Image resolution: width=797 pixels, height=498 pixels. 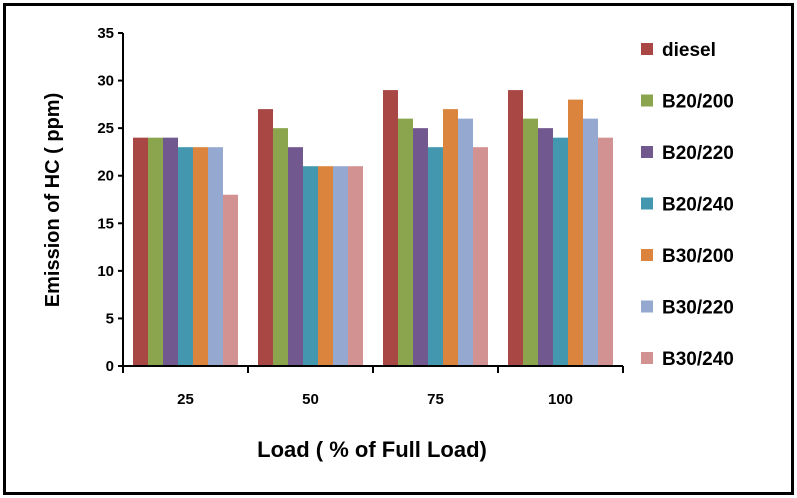 What do you see at coordinates (698, 153) in the screenshot?
I see `legend-label: B20/220` at bounding box center [698, 153].